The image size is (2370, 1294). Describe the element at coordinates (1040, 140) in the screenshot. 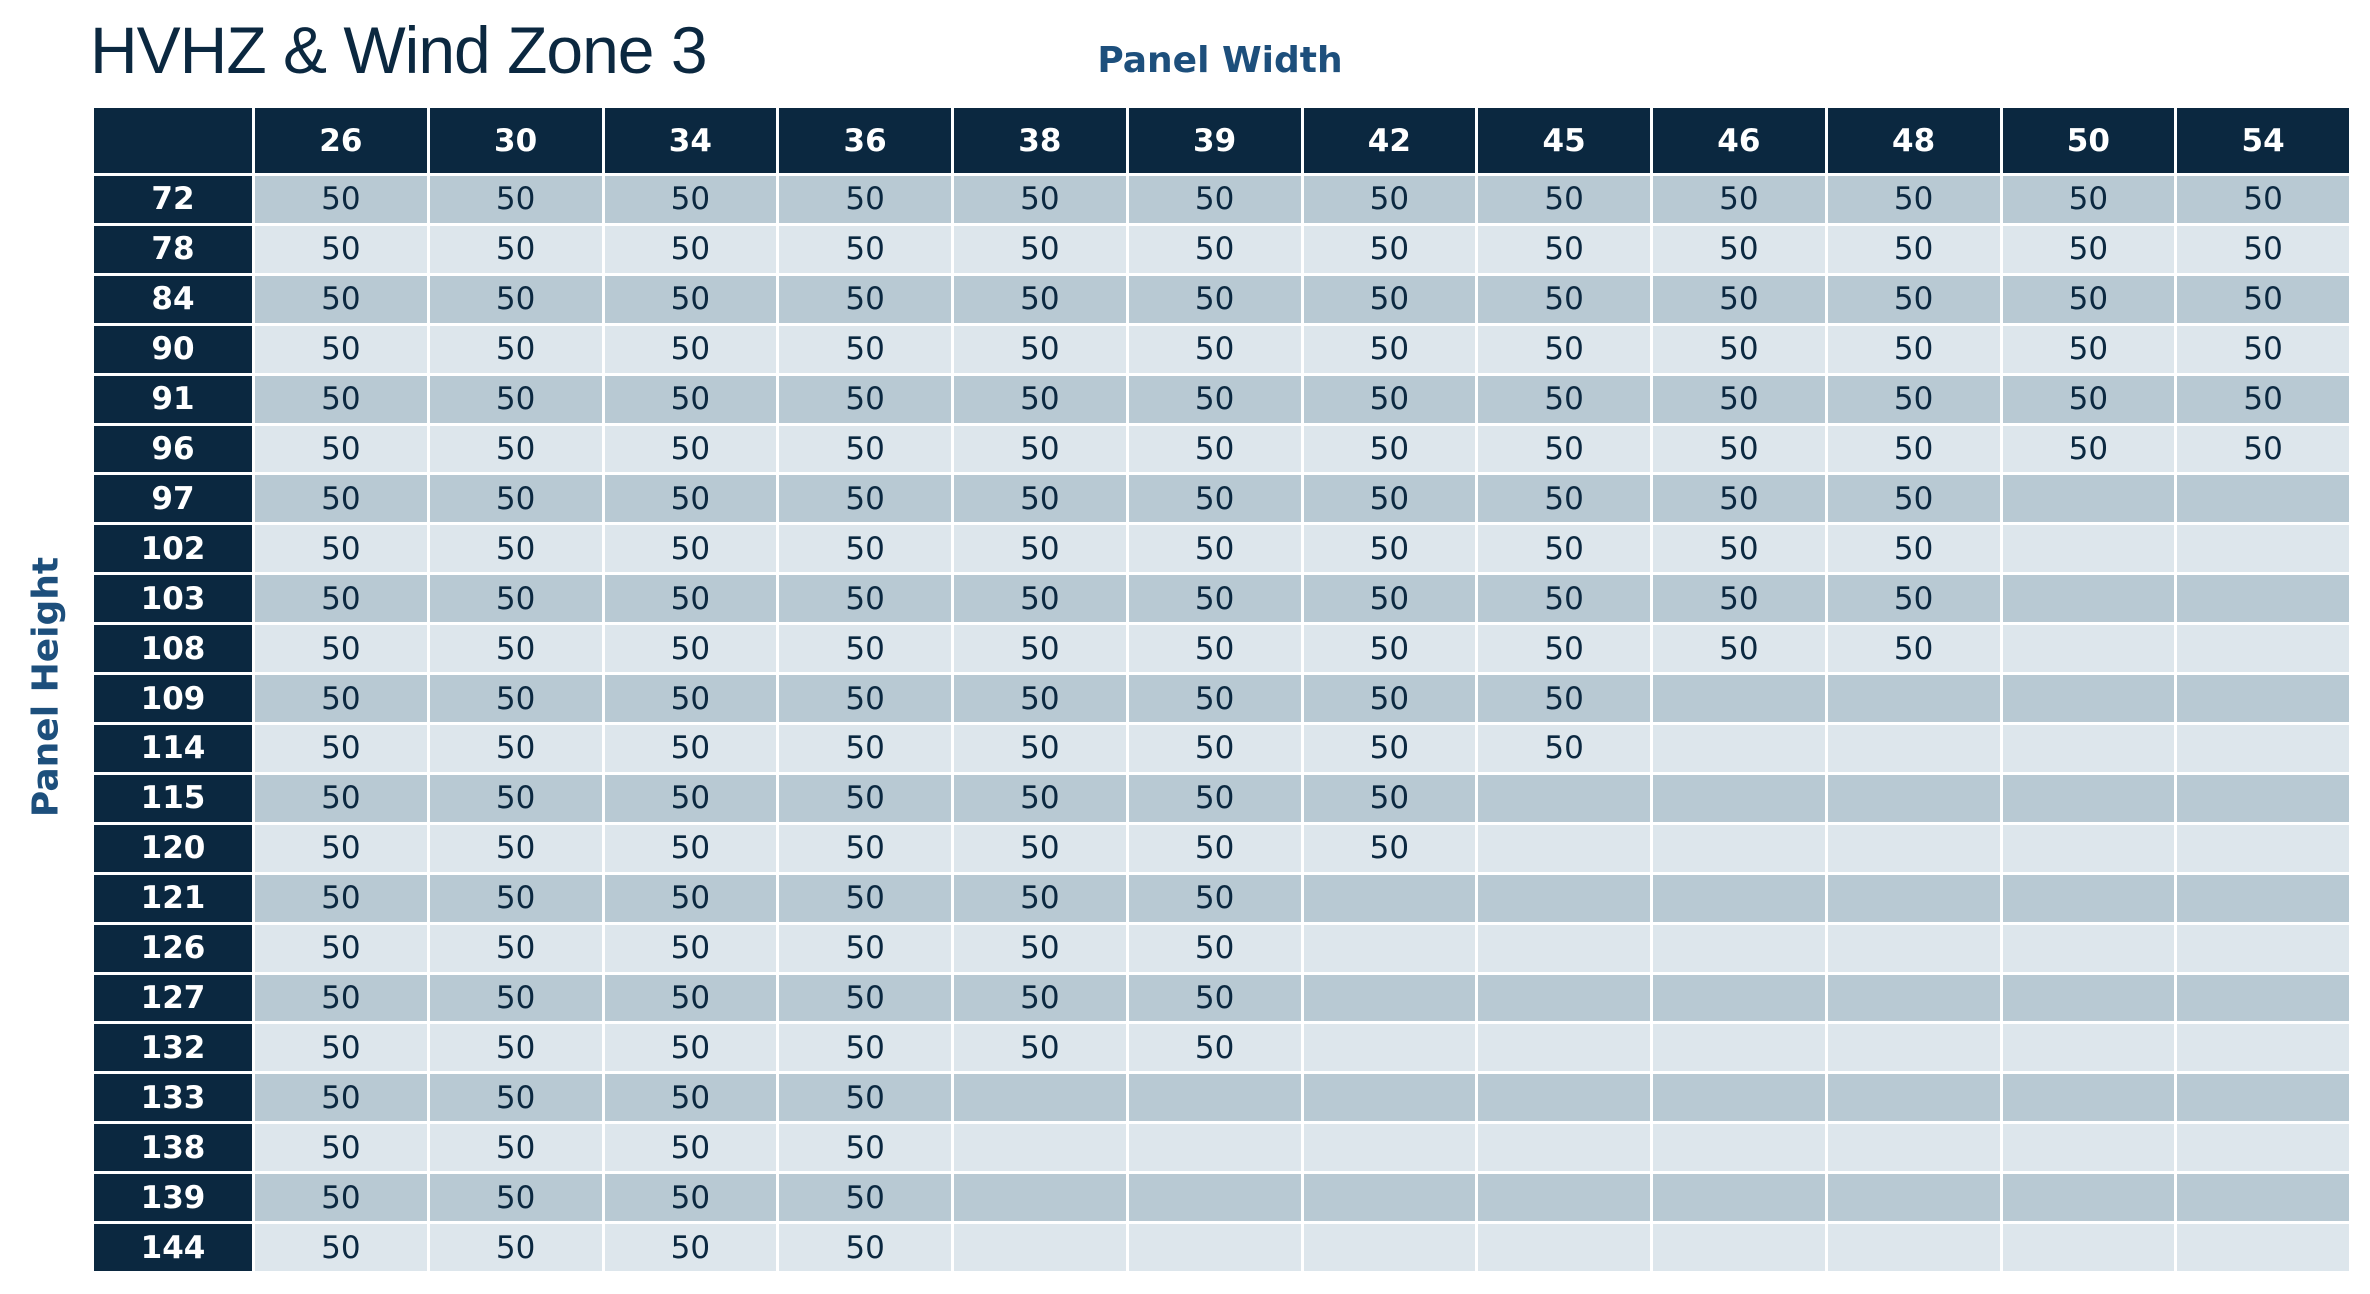

I see `column-header: 38` at that location.